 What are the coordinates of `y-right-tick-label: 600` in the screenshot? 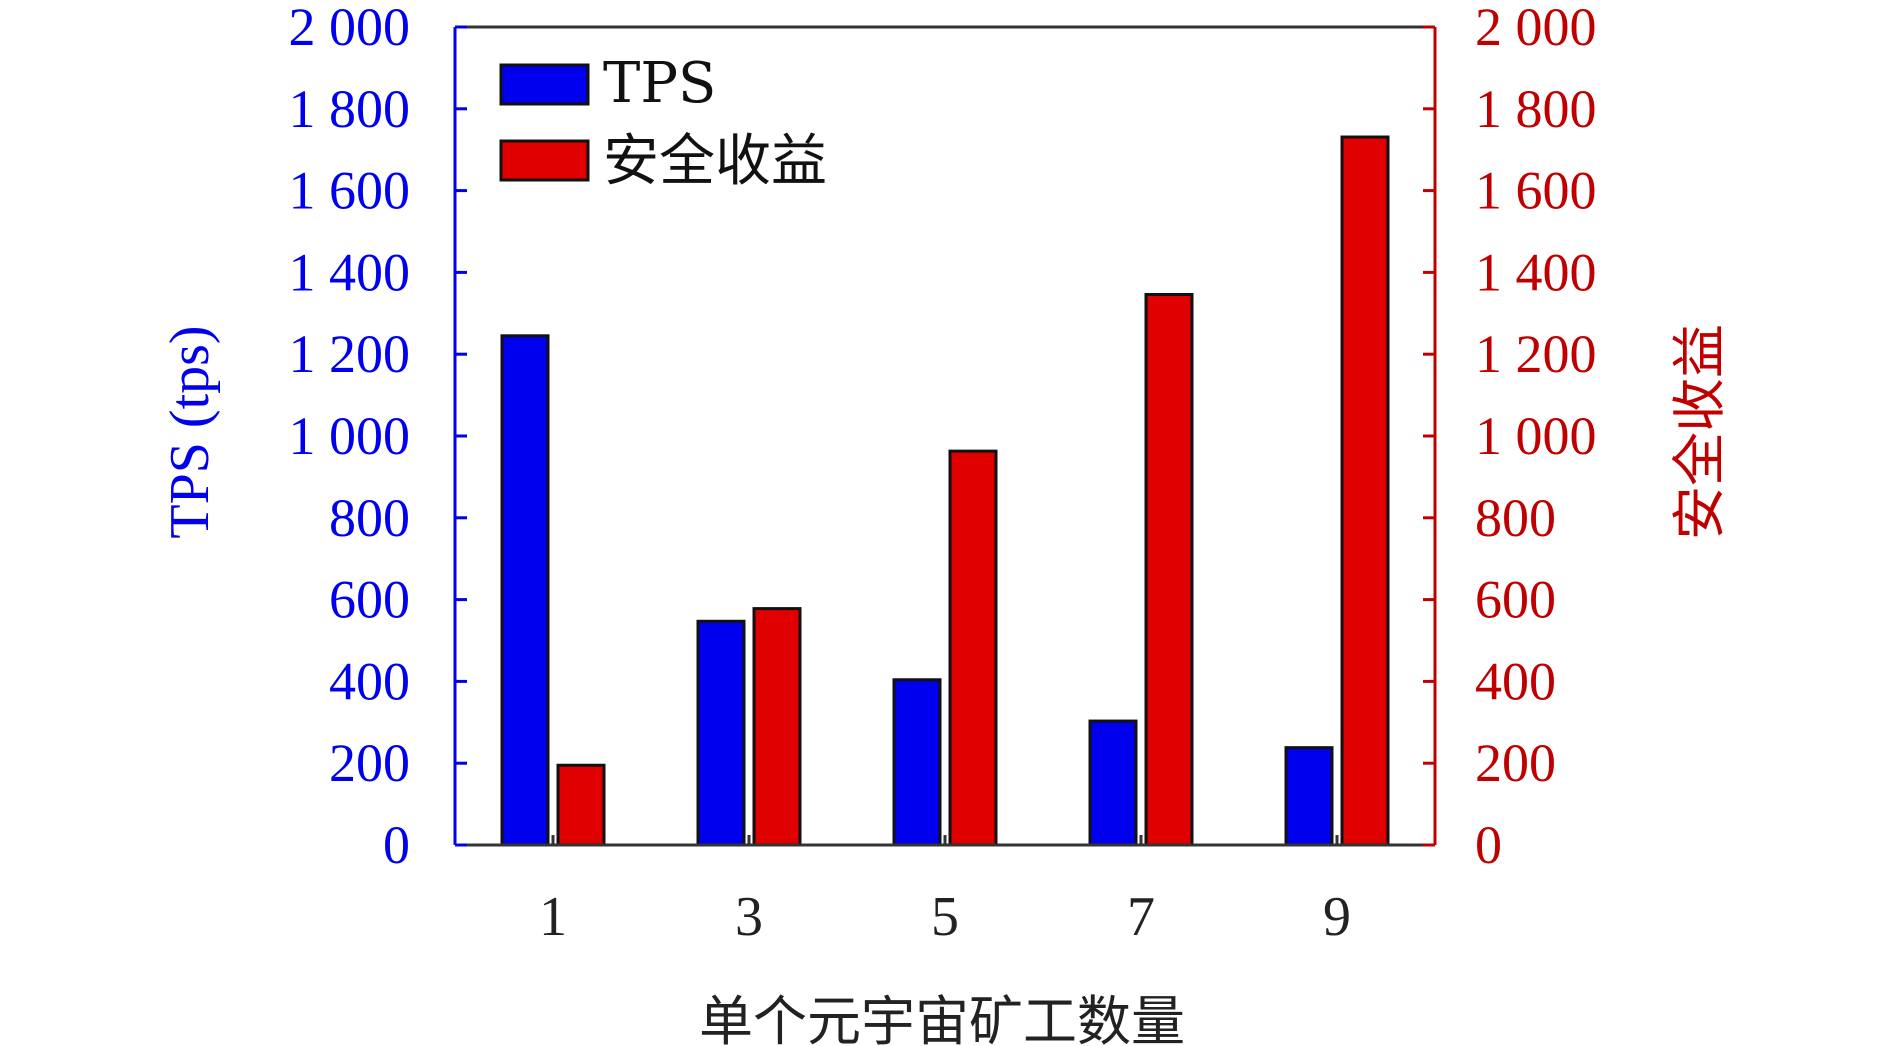 It's located at (1515, 600).